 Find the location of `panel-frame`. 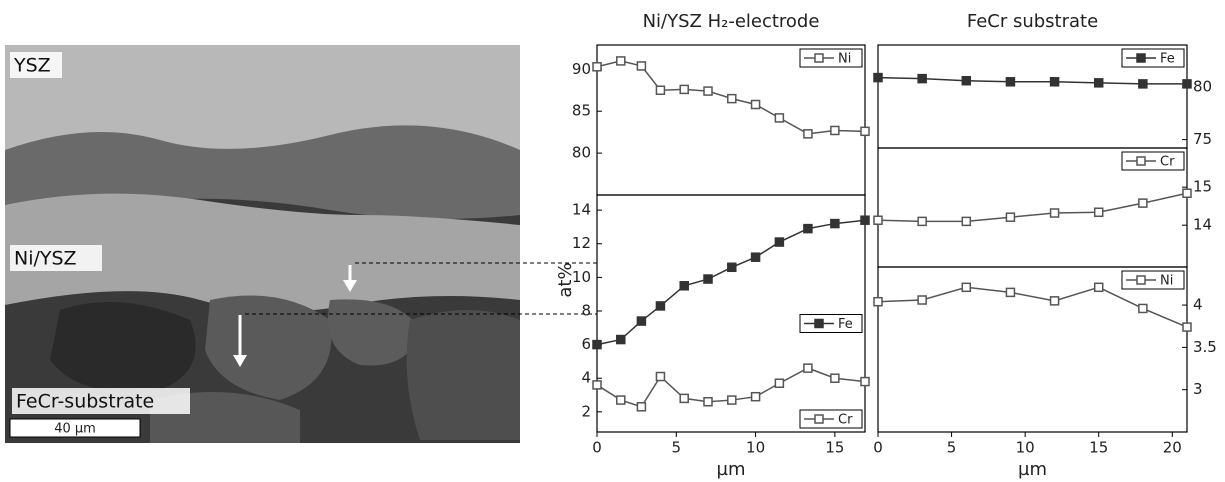

panel-frame is located at coordinates (1032, 349).